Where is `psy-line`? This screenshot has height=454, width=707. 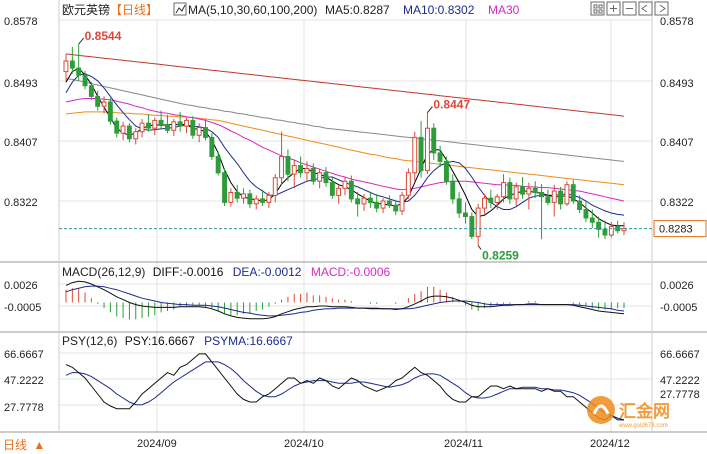
psy-line is located at coordinates (344, 387).